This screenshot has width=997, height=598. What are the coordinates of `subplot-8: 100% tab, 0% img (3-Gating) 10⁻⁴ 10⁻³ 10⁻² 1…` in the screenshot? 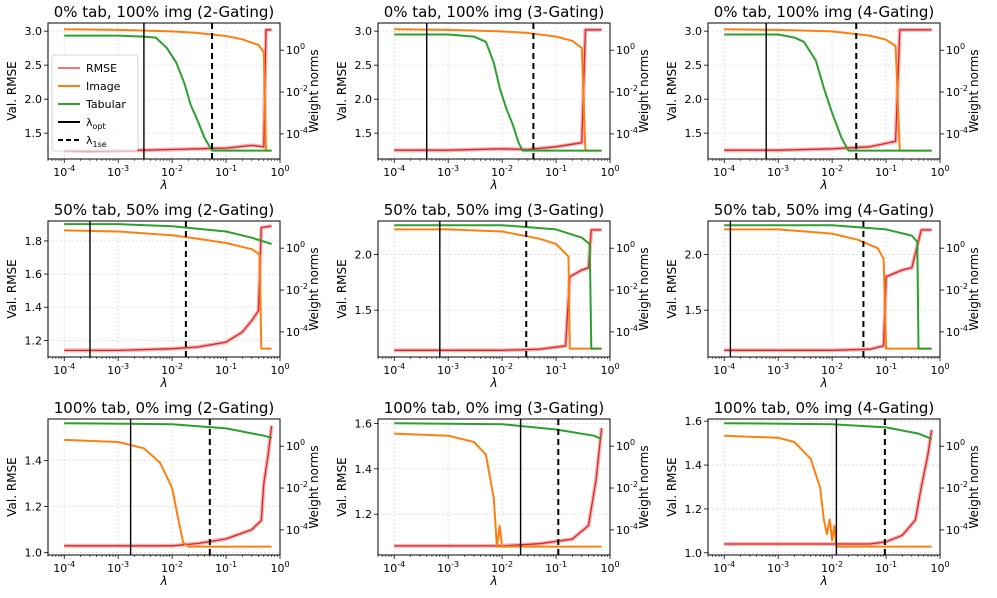 It's located at (493, 493).